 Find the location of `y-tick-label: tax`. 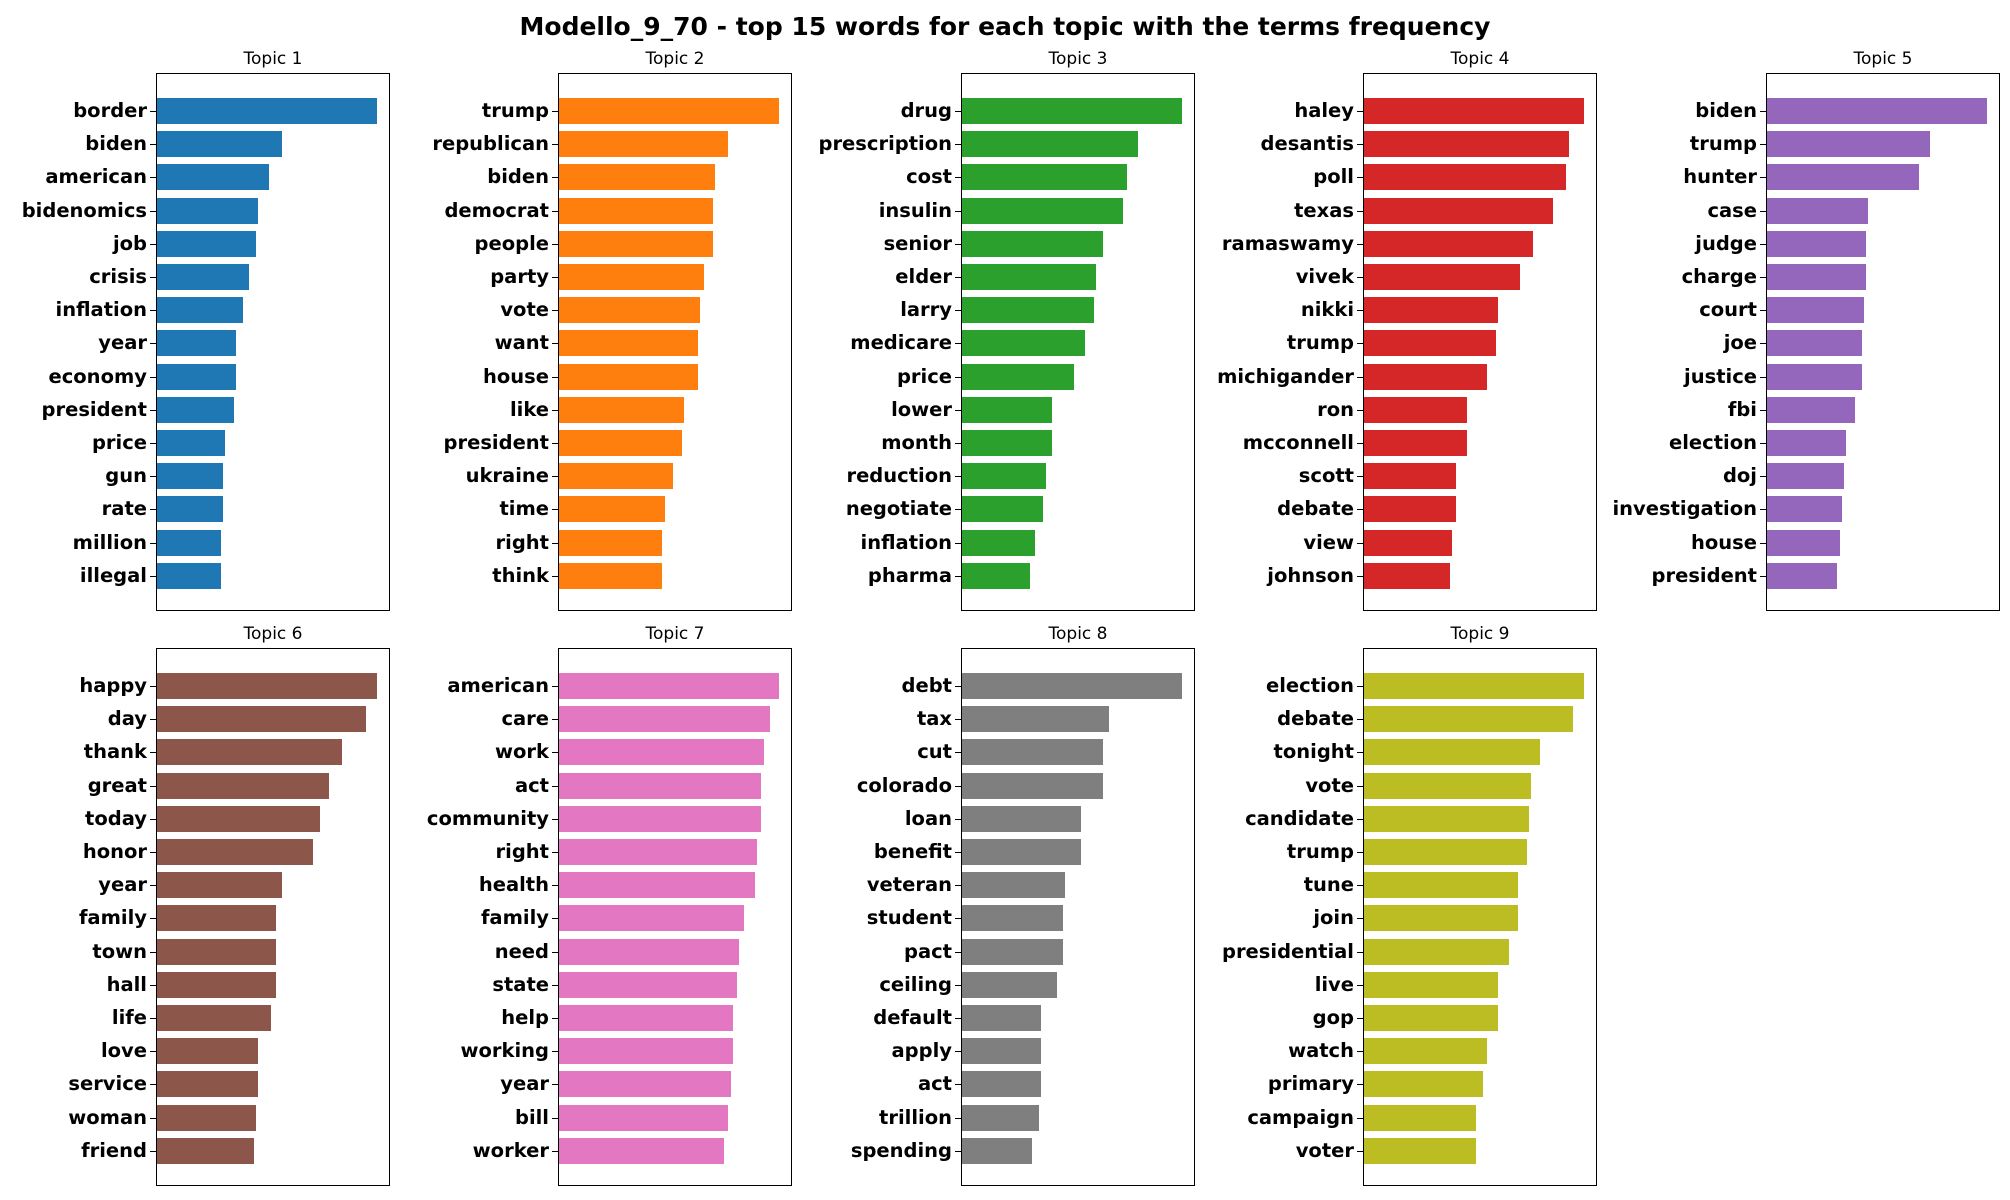

y-tick-label: tax is located at coordinates (934, 719).